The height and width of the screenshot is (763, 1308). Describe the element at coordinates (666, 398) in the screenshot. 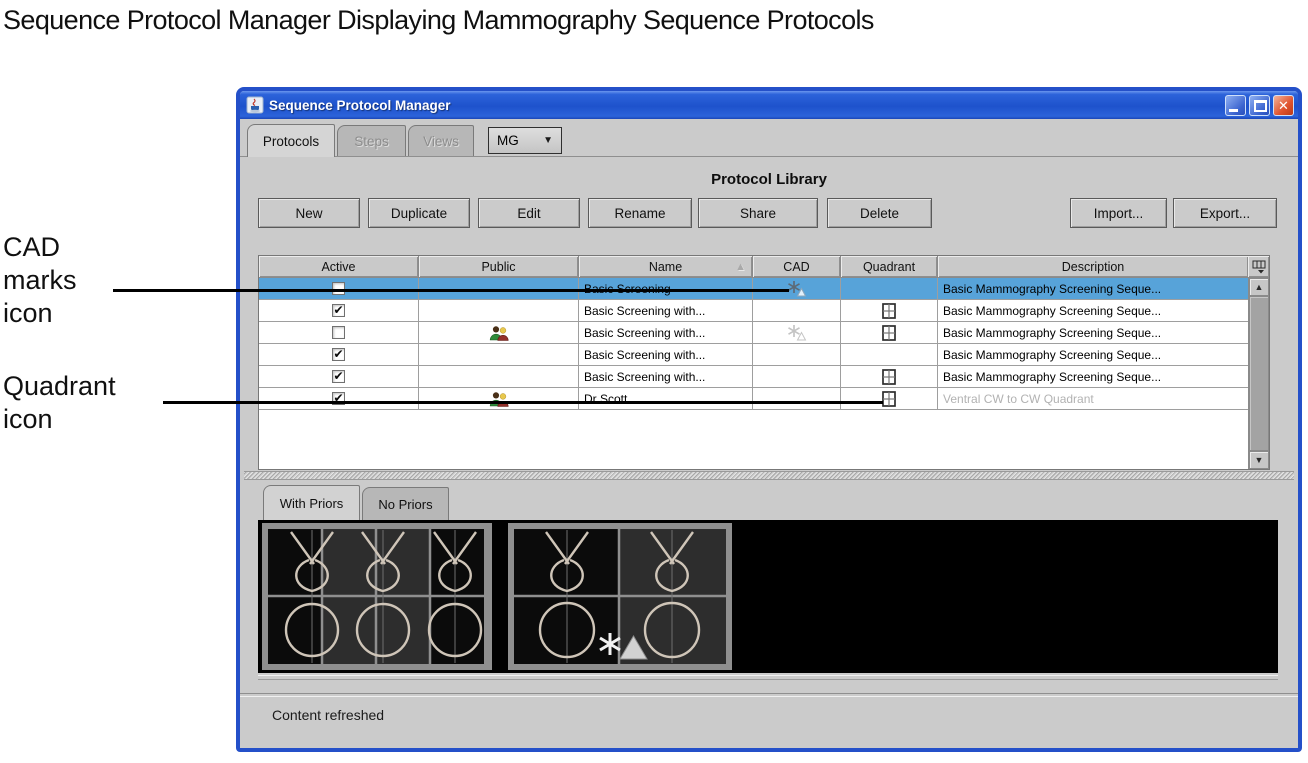

I see `cell-protocol-name: Dr Scott` at that location.